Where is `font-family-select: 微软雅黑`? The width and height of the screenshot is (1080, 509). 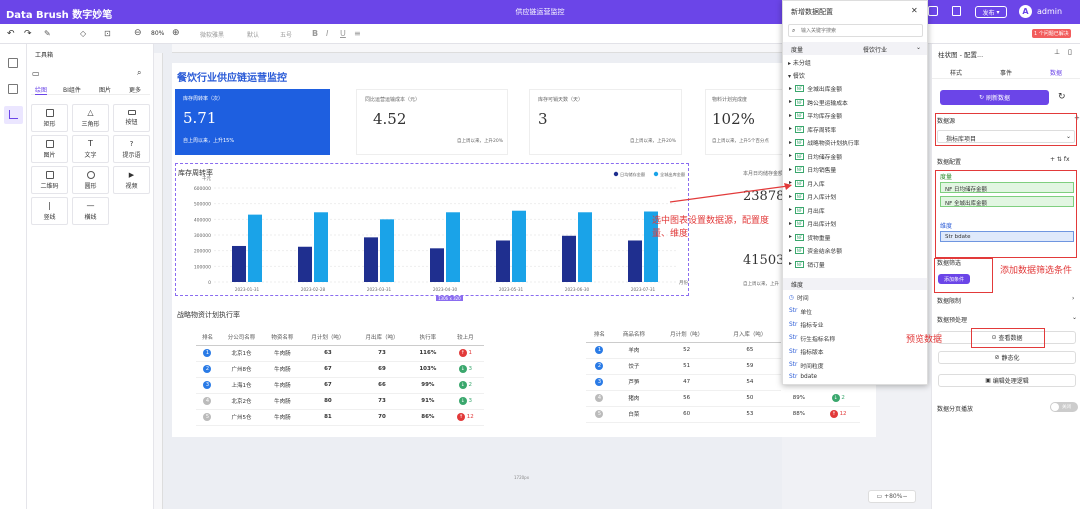 font-family-select: 微软雅黑 is located at coordinates (212, 35).